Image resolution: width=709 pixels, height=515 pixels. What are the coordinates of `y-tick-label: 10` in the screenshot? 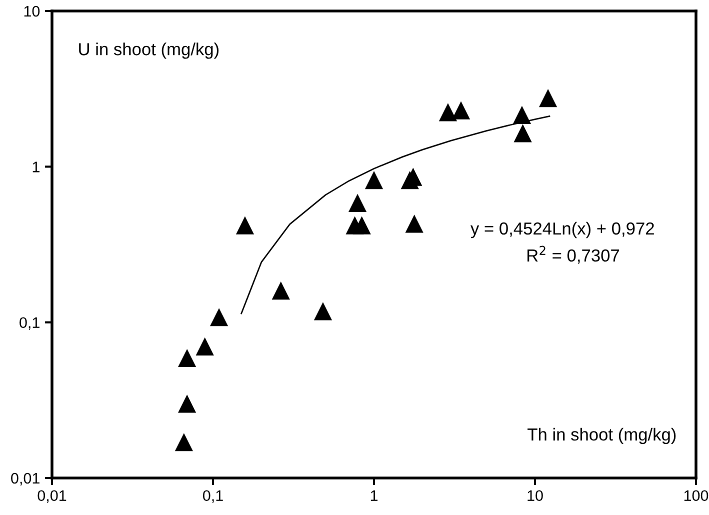 It's located at (32, 11).